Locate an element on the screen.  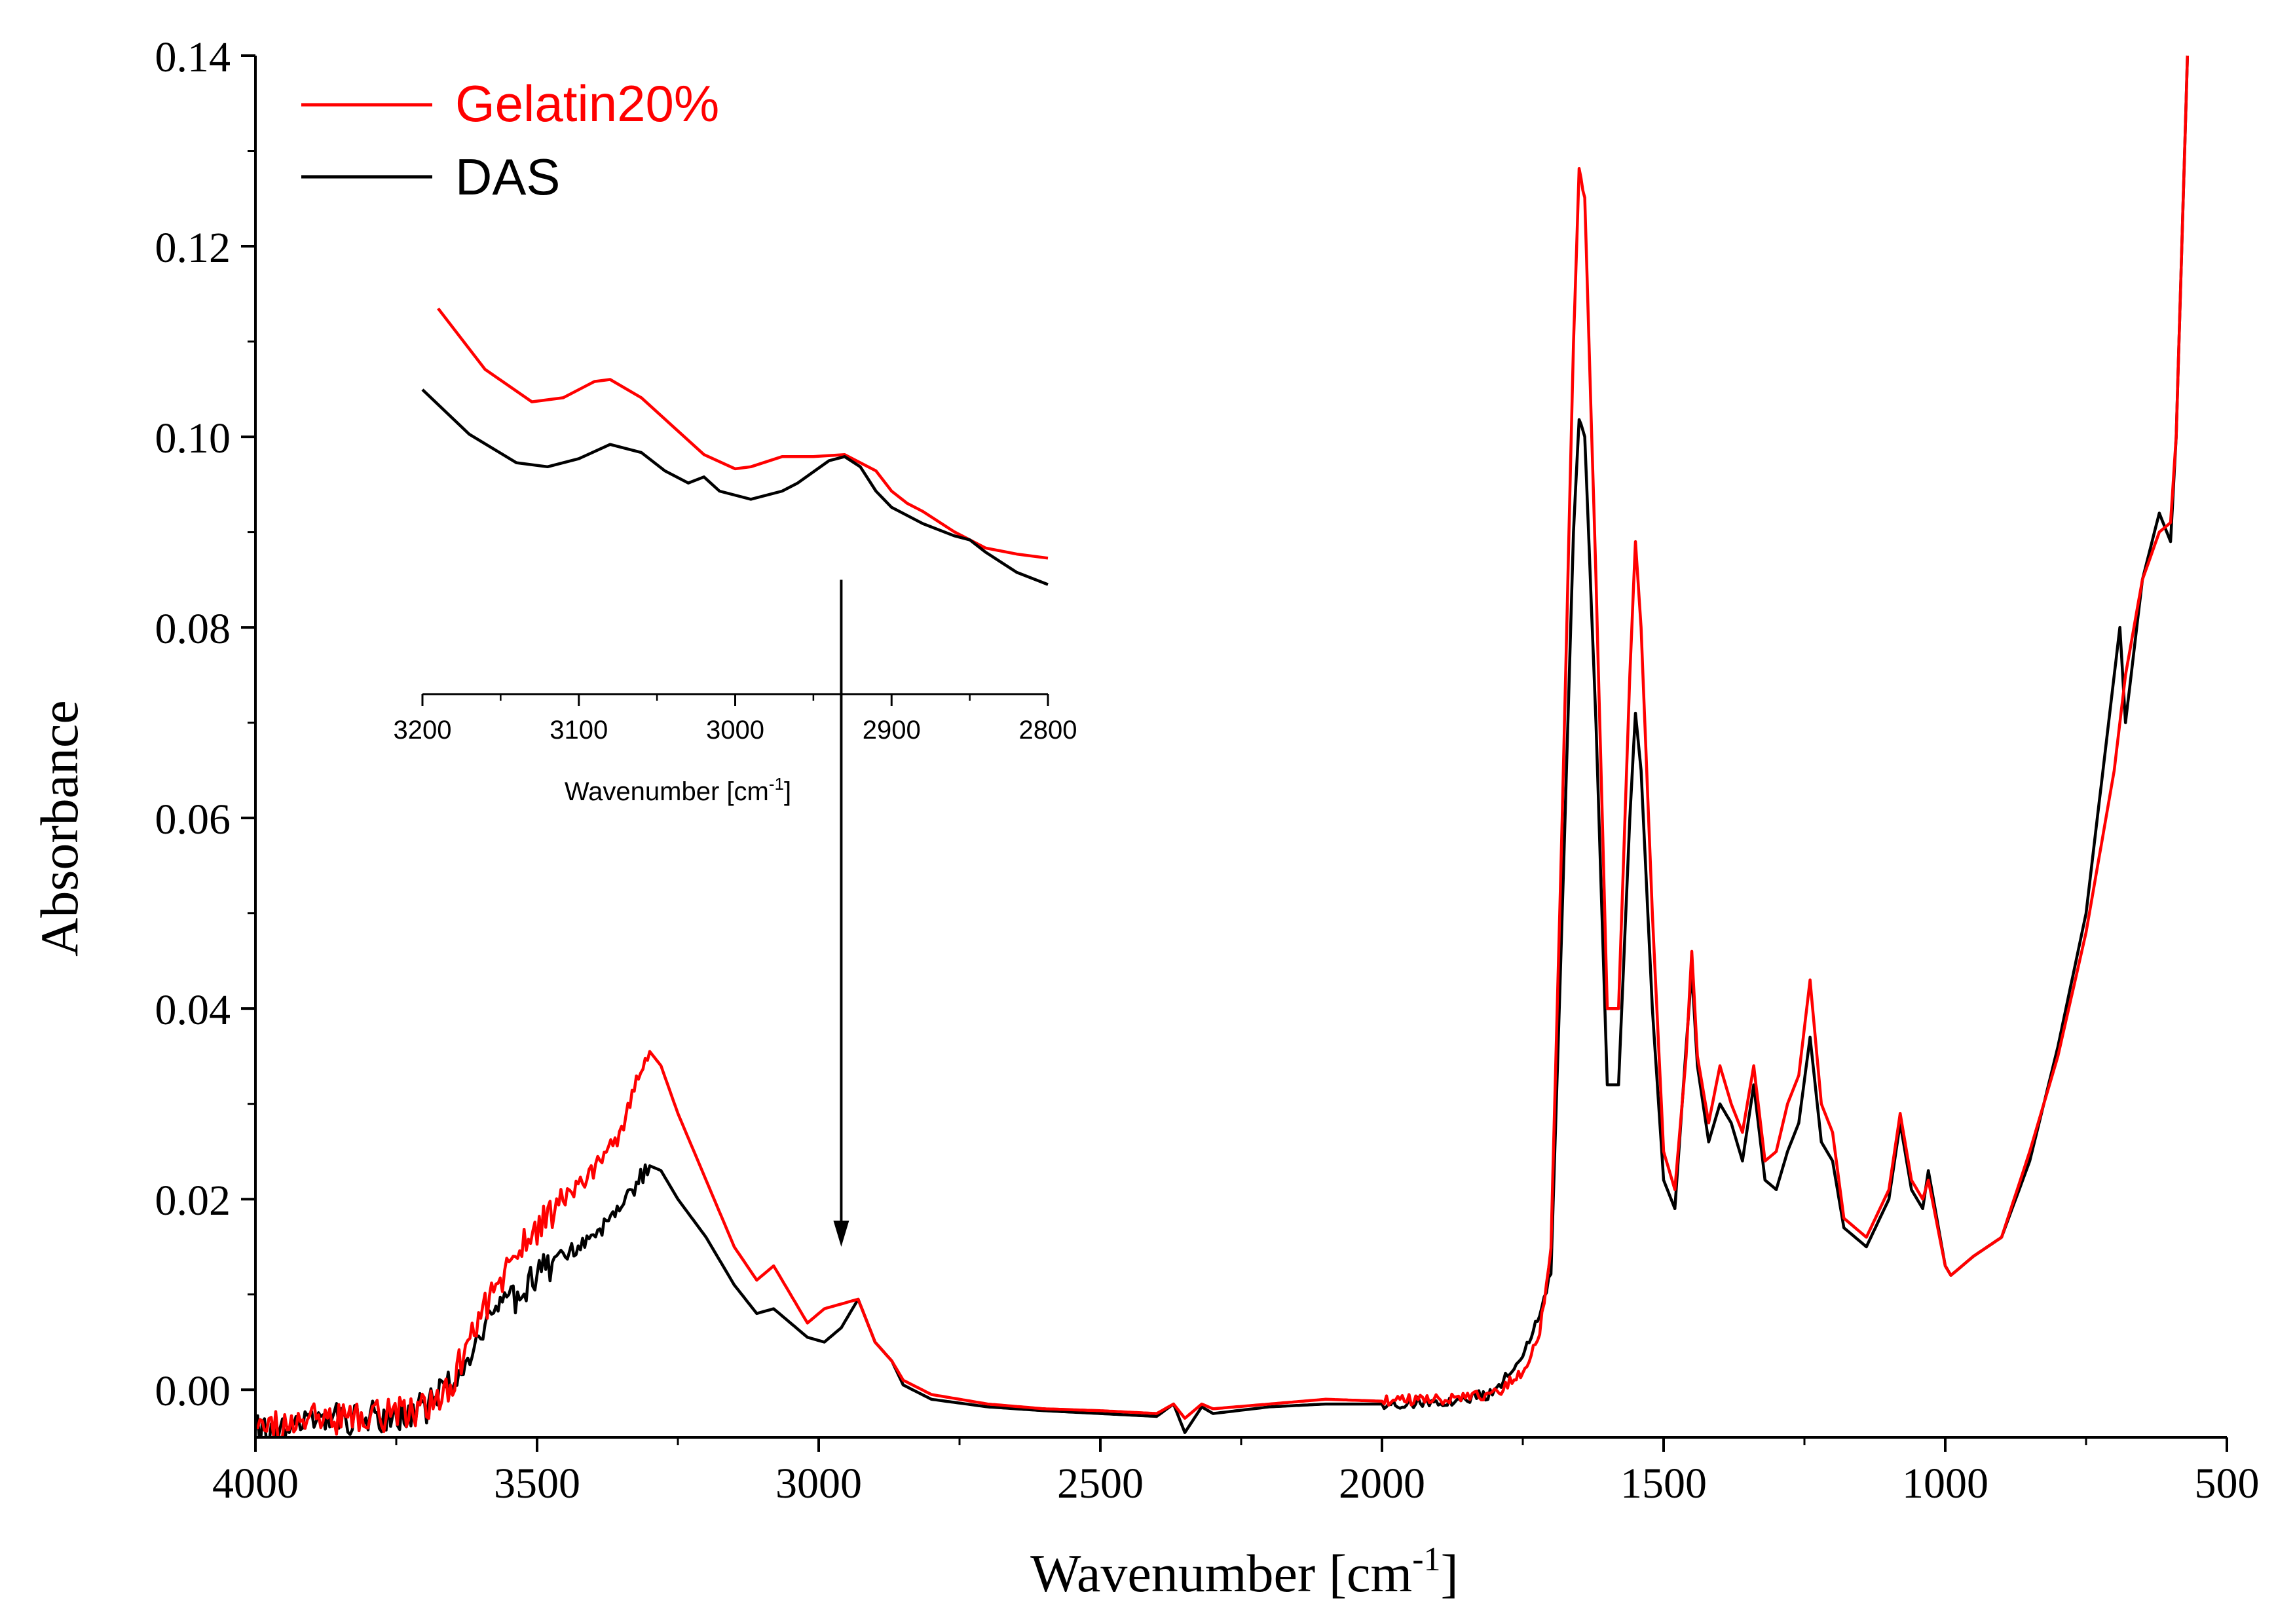
legend: Gelatin20% DAS is located at coordinates (510, 140).